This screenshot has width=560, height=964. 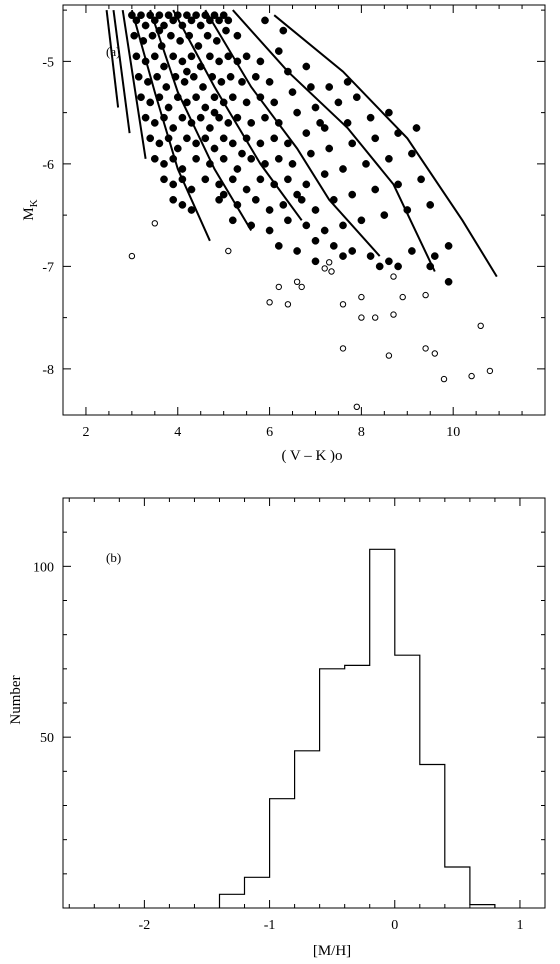 I want to click on svg-text: MK, so click(x=30, y=209).